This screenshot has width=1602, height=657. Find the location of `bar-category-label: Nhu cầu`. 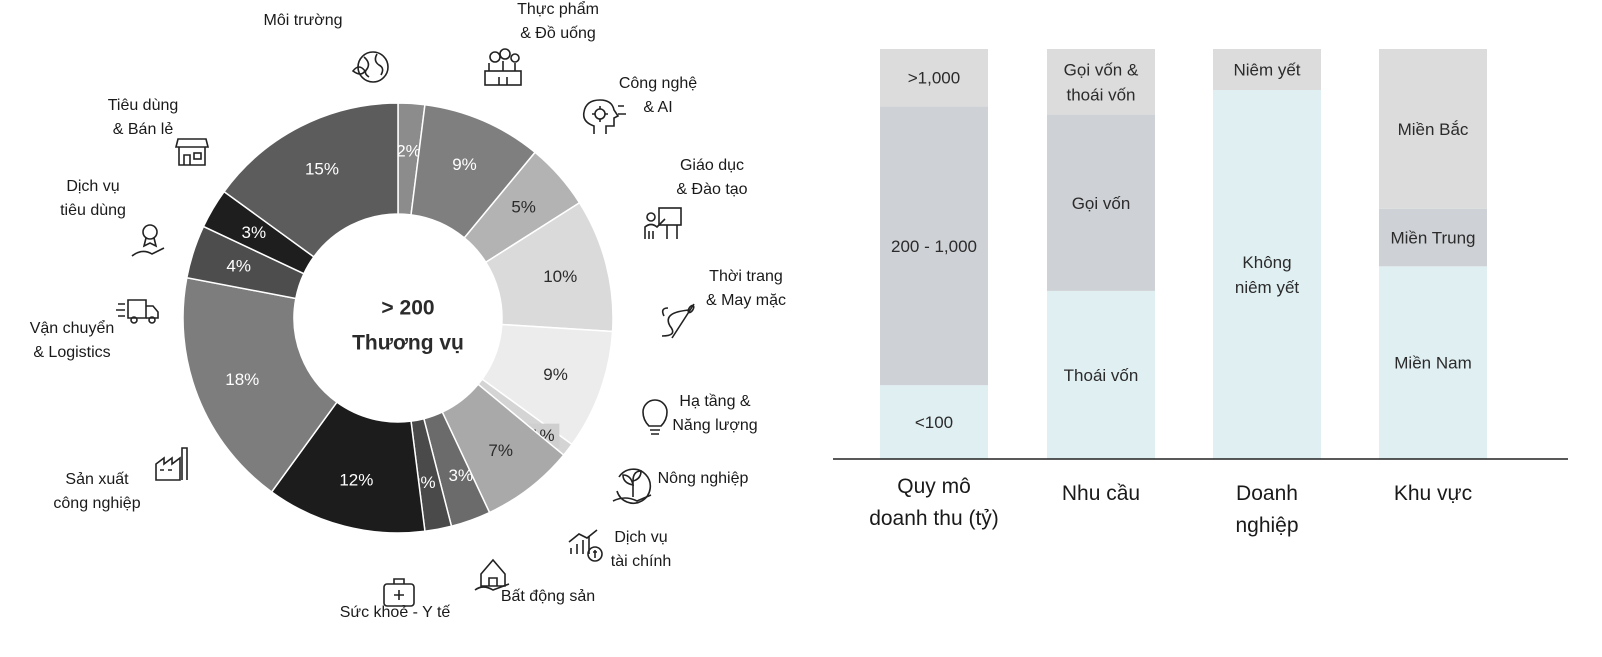

bar-category-label: Nhu cầu is located at coordinates (1101, 493).